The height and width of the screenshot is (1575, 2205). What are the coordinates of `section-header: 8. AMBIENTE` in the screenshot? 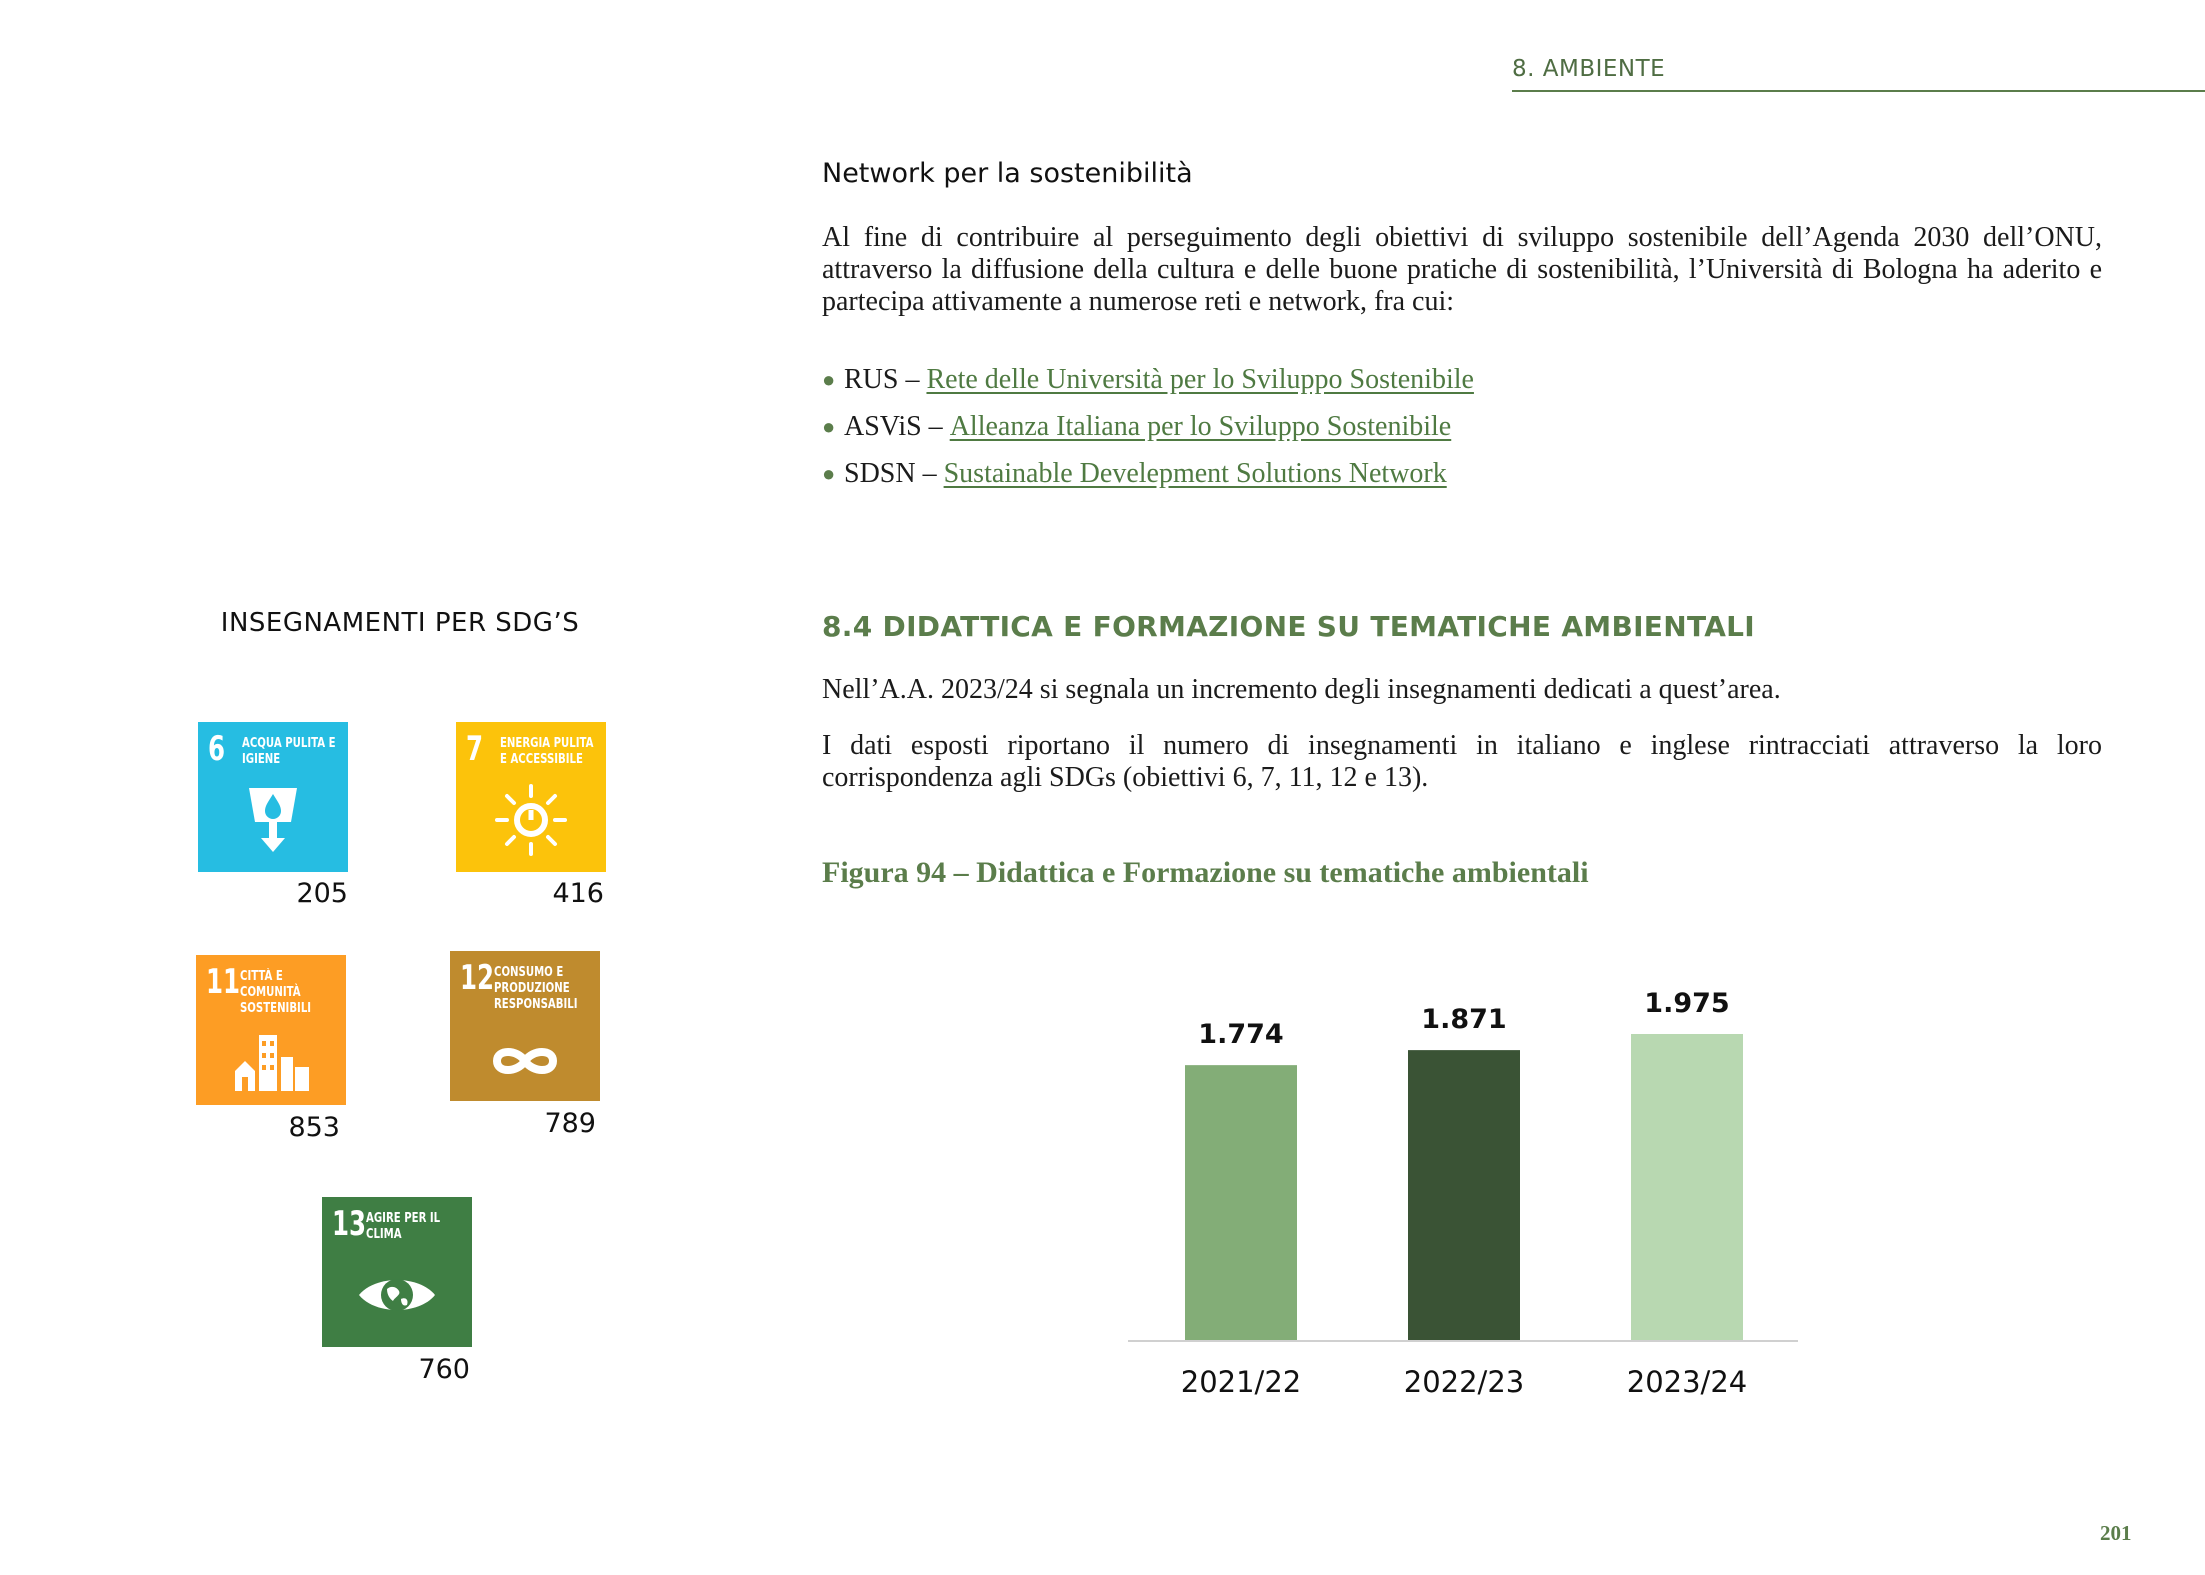 It's located at (1858, 74).